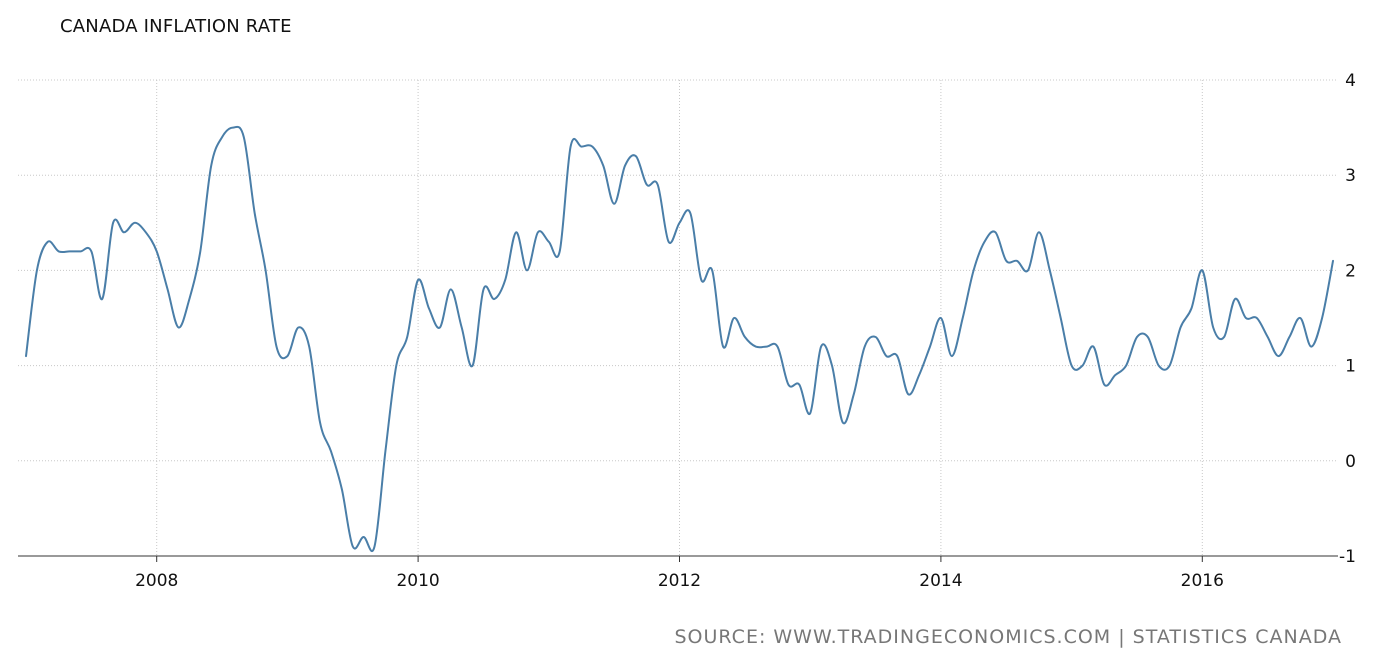 The width and height of the screenshot is (1380, 664). I want to click on y-tick-label: 4, so click(1350, 81).